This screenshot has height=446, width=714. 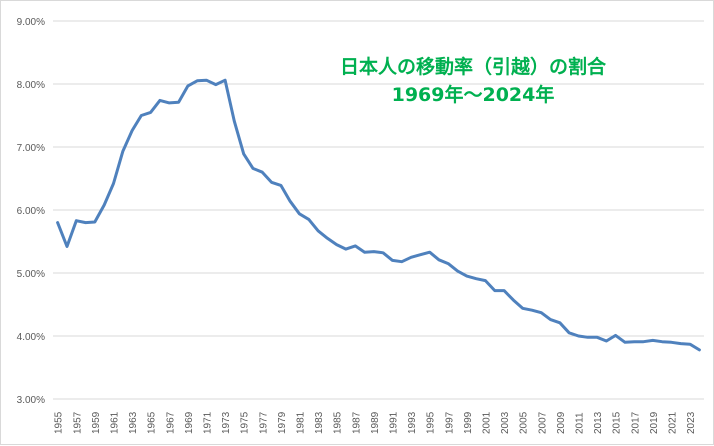 I want to click on x-tick-label: 1997, so click(x=449, y=422).